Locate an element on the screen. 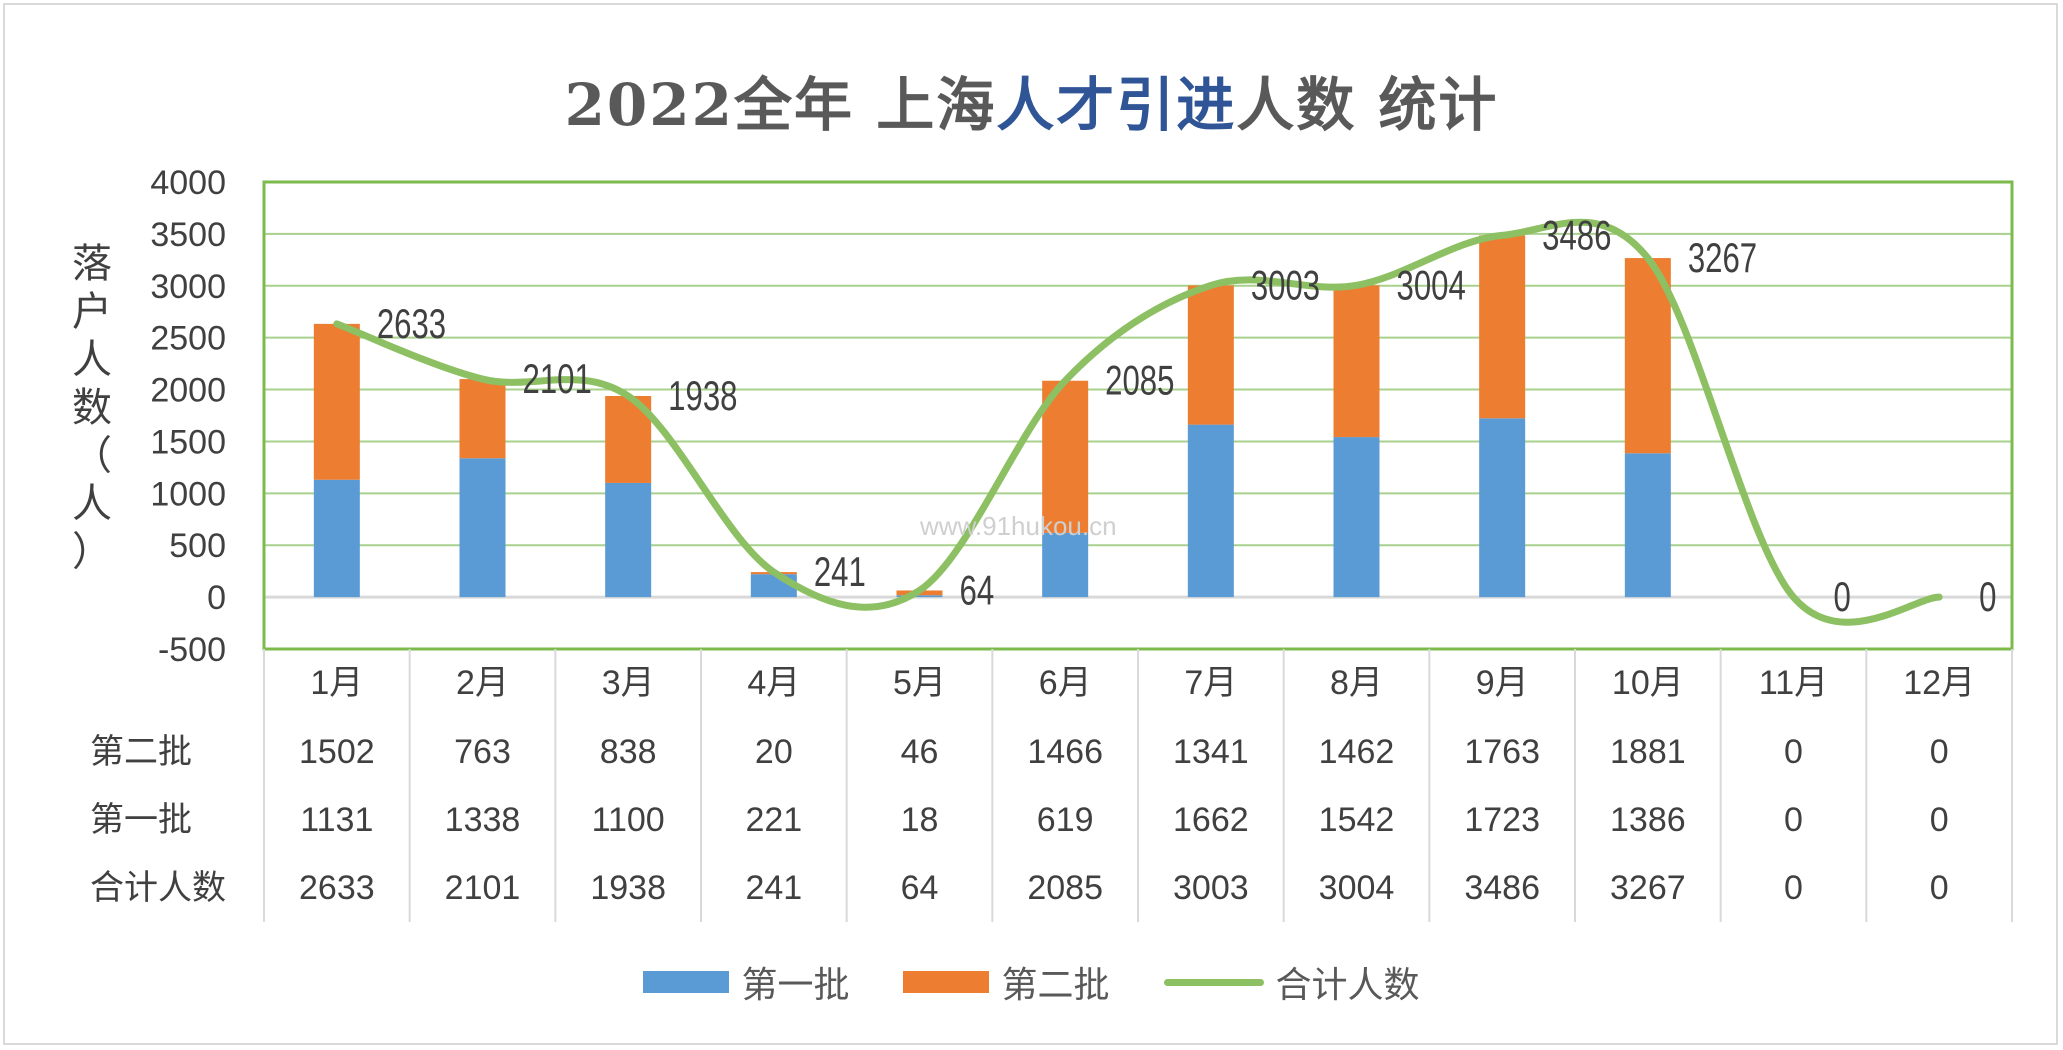  table-cell: 2085 is located at coordinates (1065, 888).